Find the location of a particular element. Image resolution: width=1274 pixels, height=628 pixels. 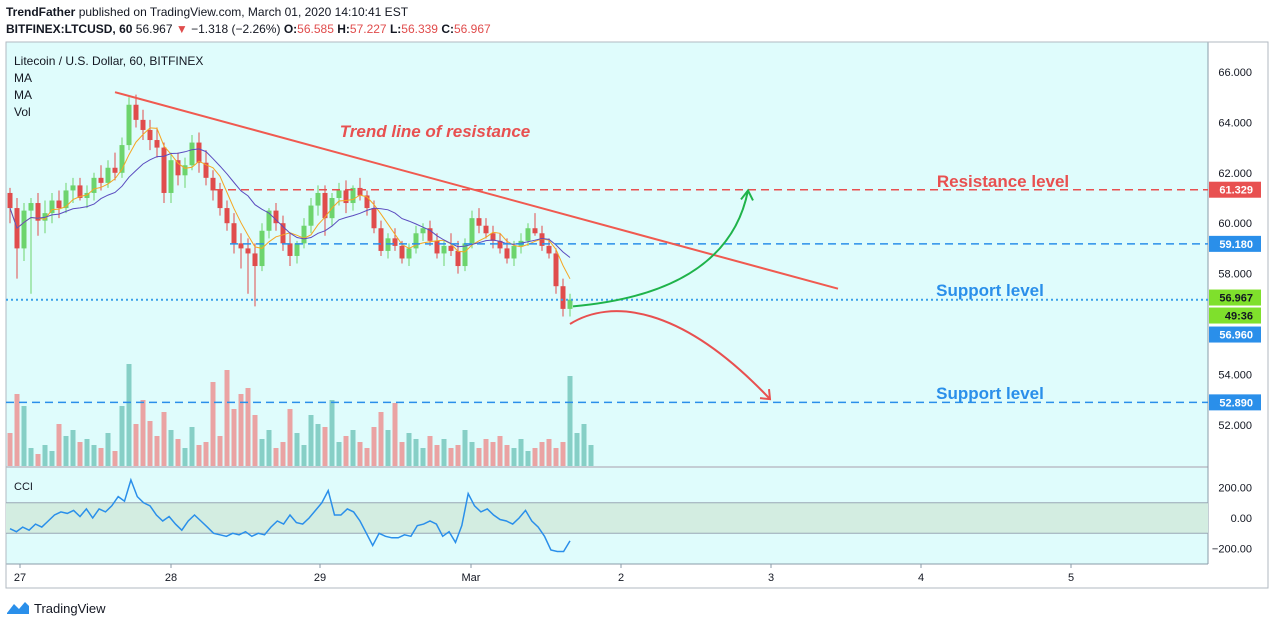

price-tick-label: 66.000 is located at coordinates (1235, 73).